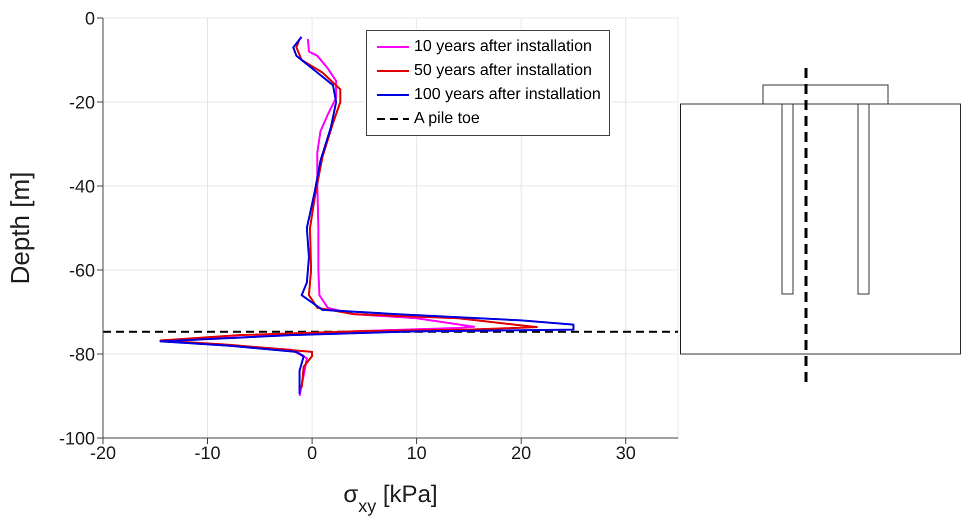  What do you see at coordinates (81, 186) in the screenshot?
I see `y-tick-label: -40` at bounding box center [81, 186].